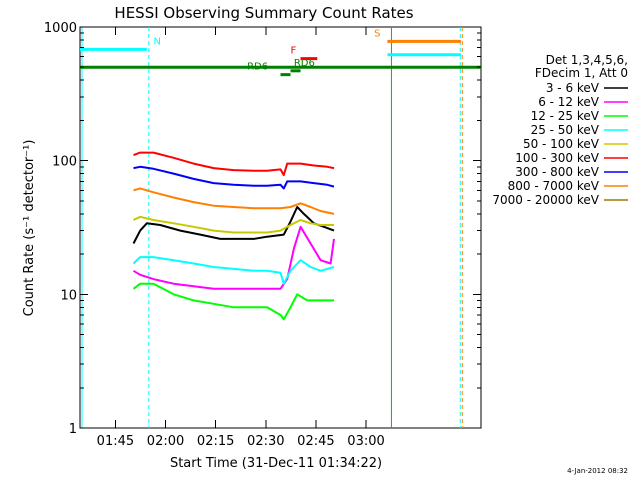 The height and width of the screenshot is (480, 640). What do you see at coordinates (265, 441) in the screenshot?
I see `x-tick-label: 02:30` at bounding box center [265, 441].